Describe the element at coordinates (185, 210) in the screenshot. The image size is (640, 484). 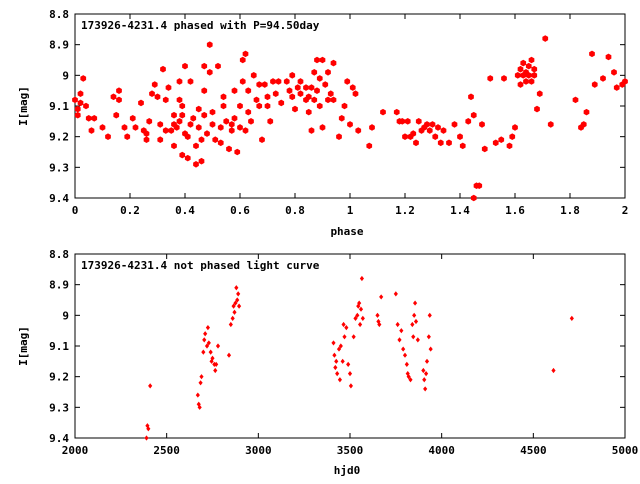
I see `x-tick-label: 0.4` at that location.